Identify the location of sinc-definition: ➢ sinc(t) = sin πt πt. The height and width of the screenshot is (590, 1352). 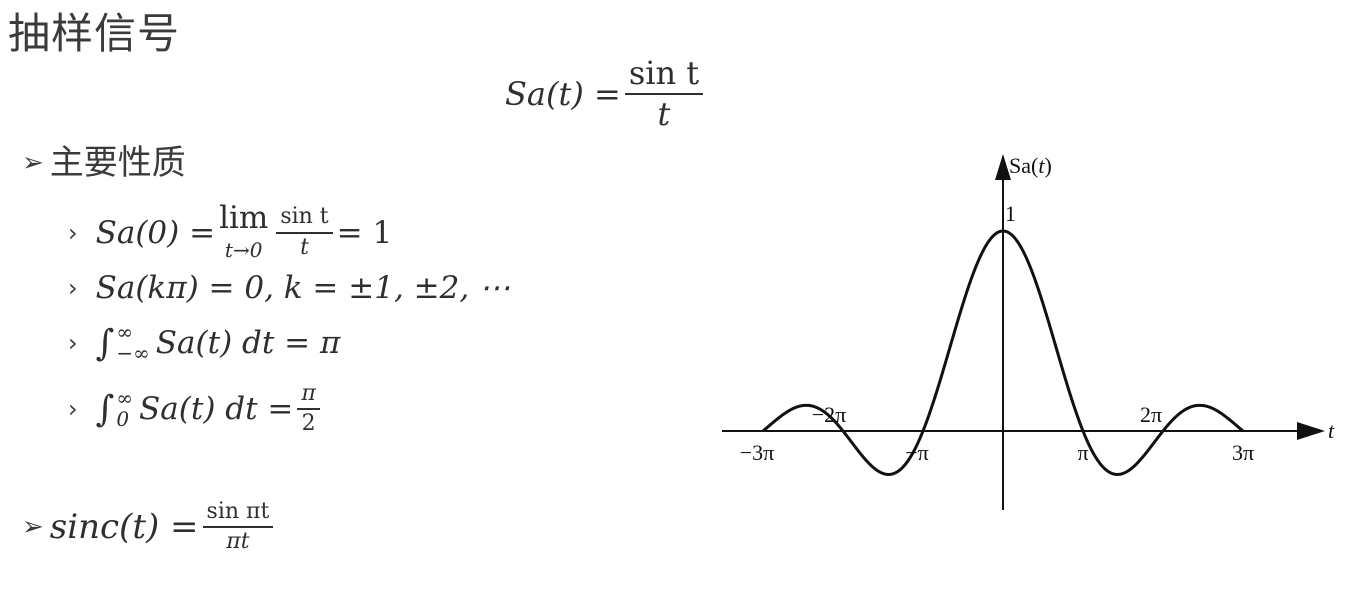
(149, 527).